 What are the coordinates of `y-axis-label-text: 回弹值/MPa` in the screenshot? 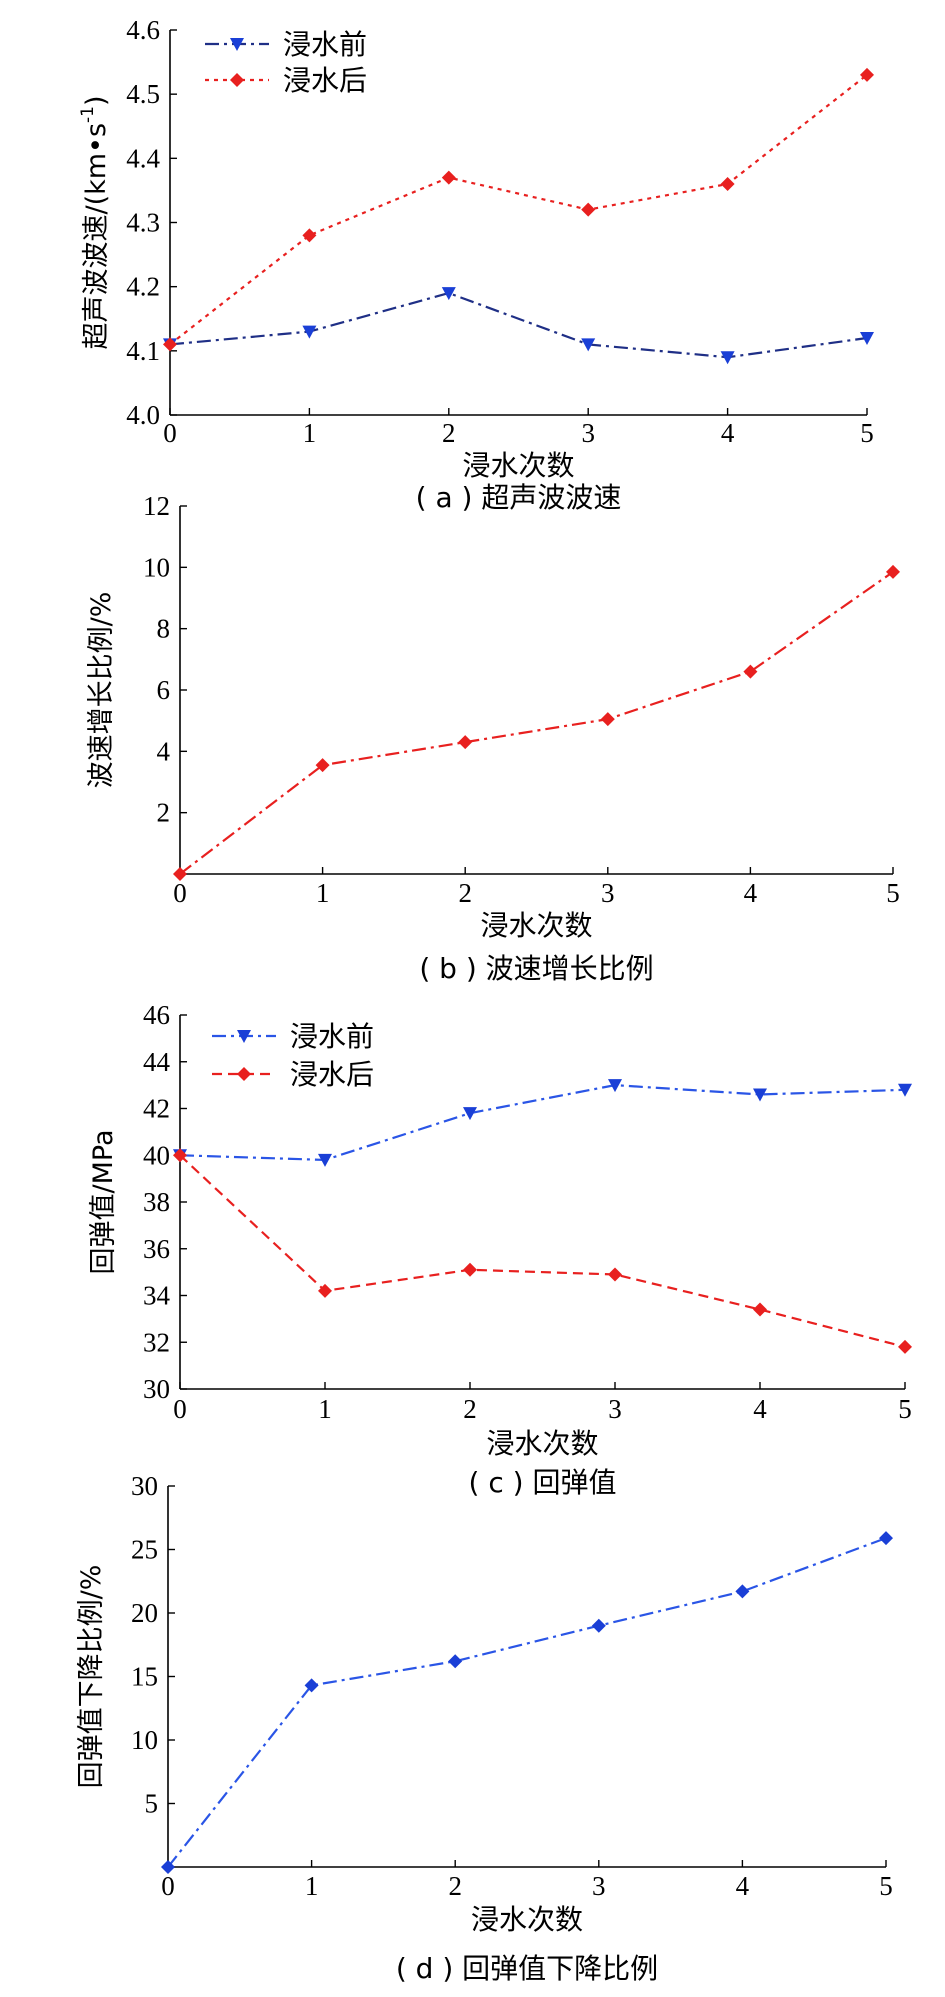 It's located at (103, 1201).